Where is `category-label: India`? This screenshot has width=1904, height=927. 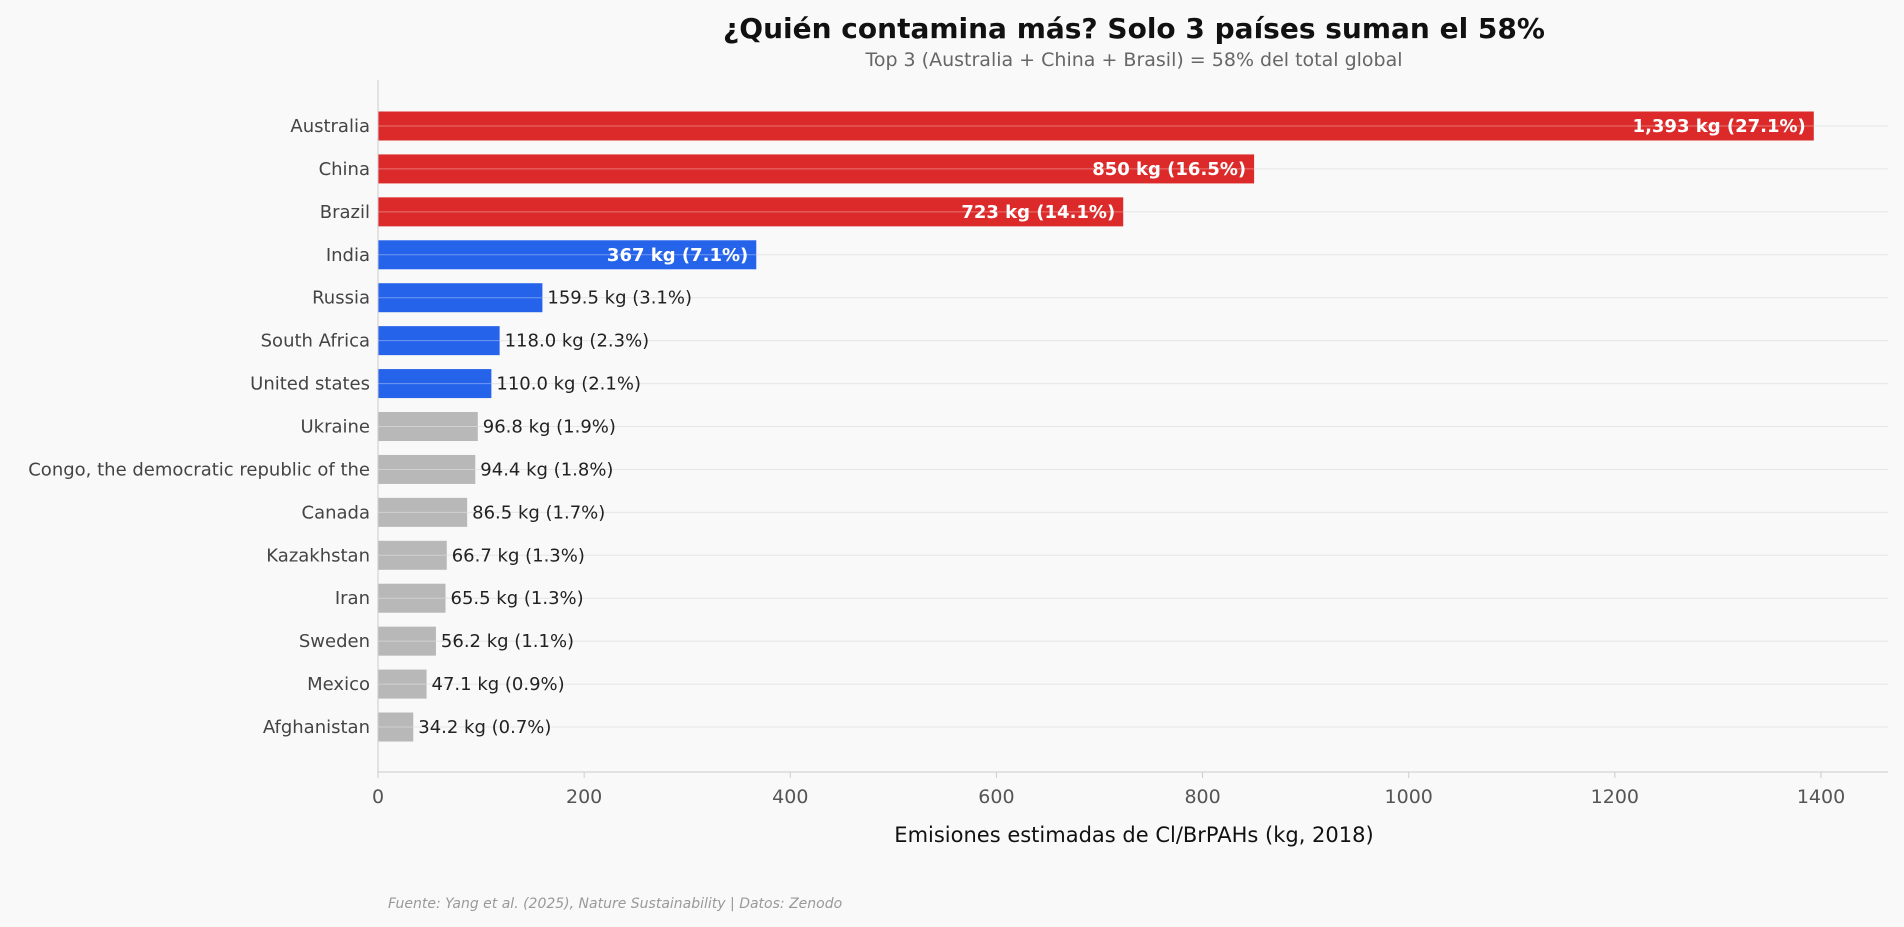 category-label: India is located at coordinates (348, 255).